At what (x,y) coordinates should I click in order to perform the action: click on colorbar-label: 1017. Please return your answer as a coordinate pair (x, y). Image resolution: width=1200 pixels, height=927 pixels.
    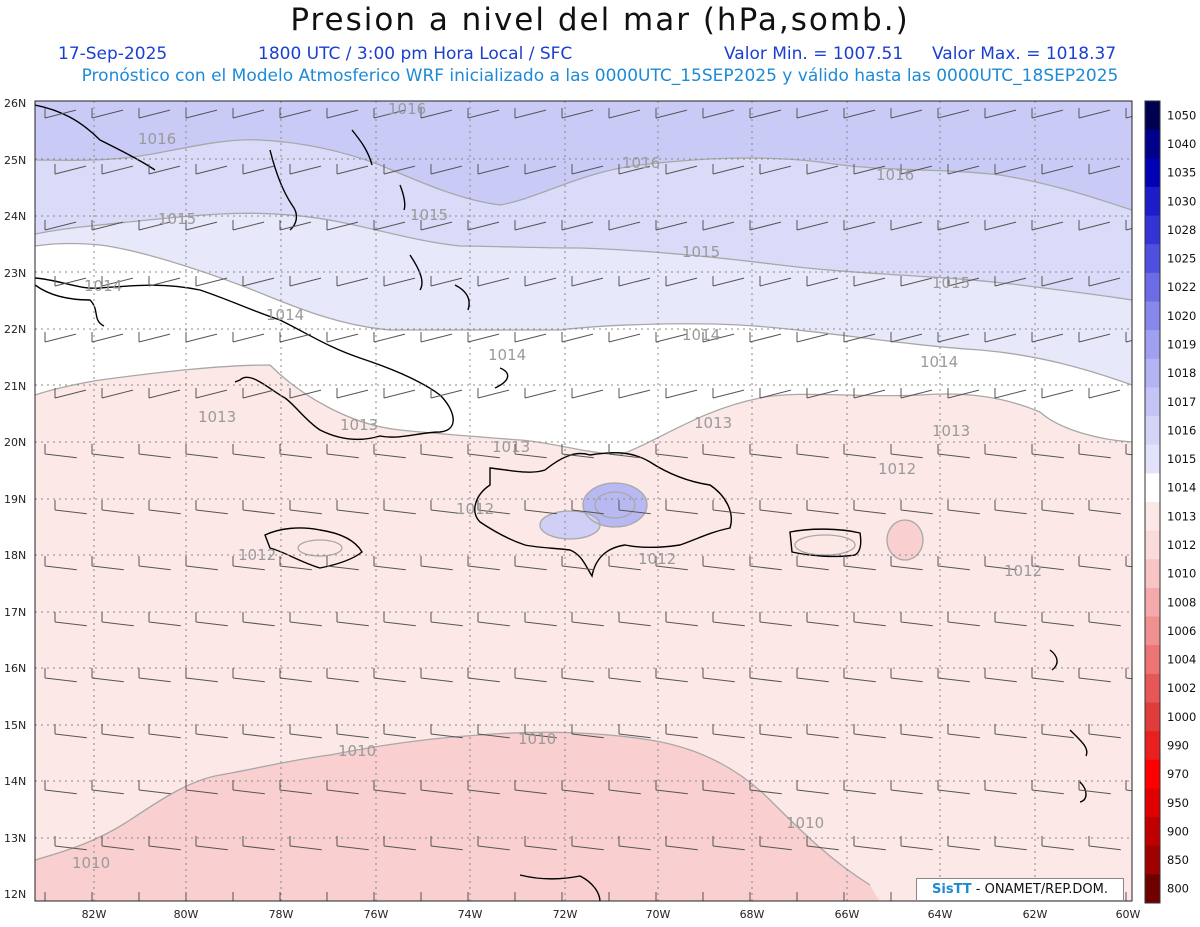
    Looking at the image, I should click on (1181, 402).